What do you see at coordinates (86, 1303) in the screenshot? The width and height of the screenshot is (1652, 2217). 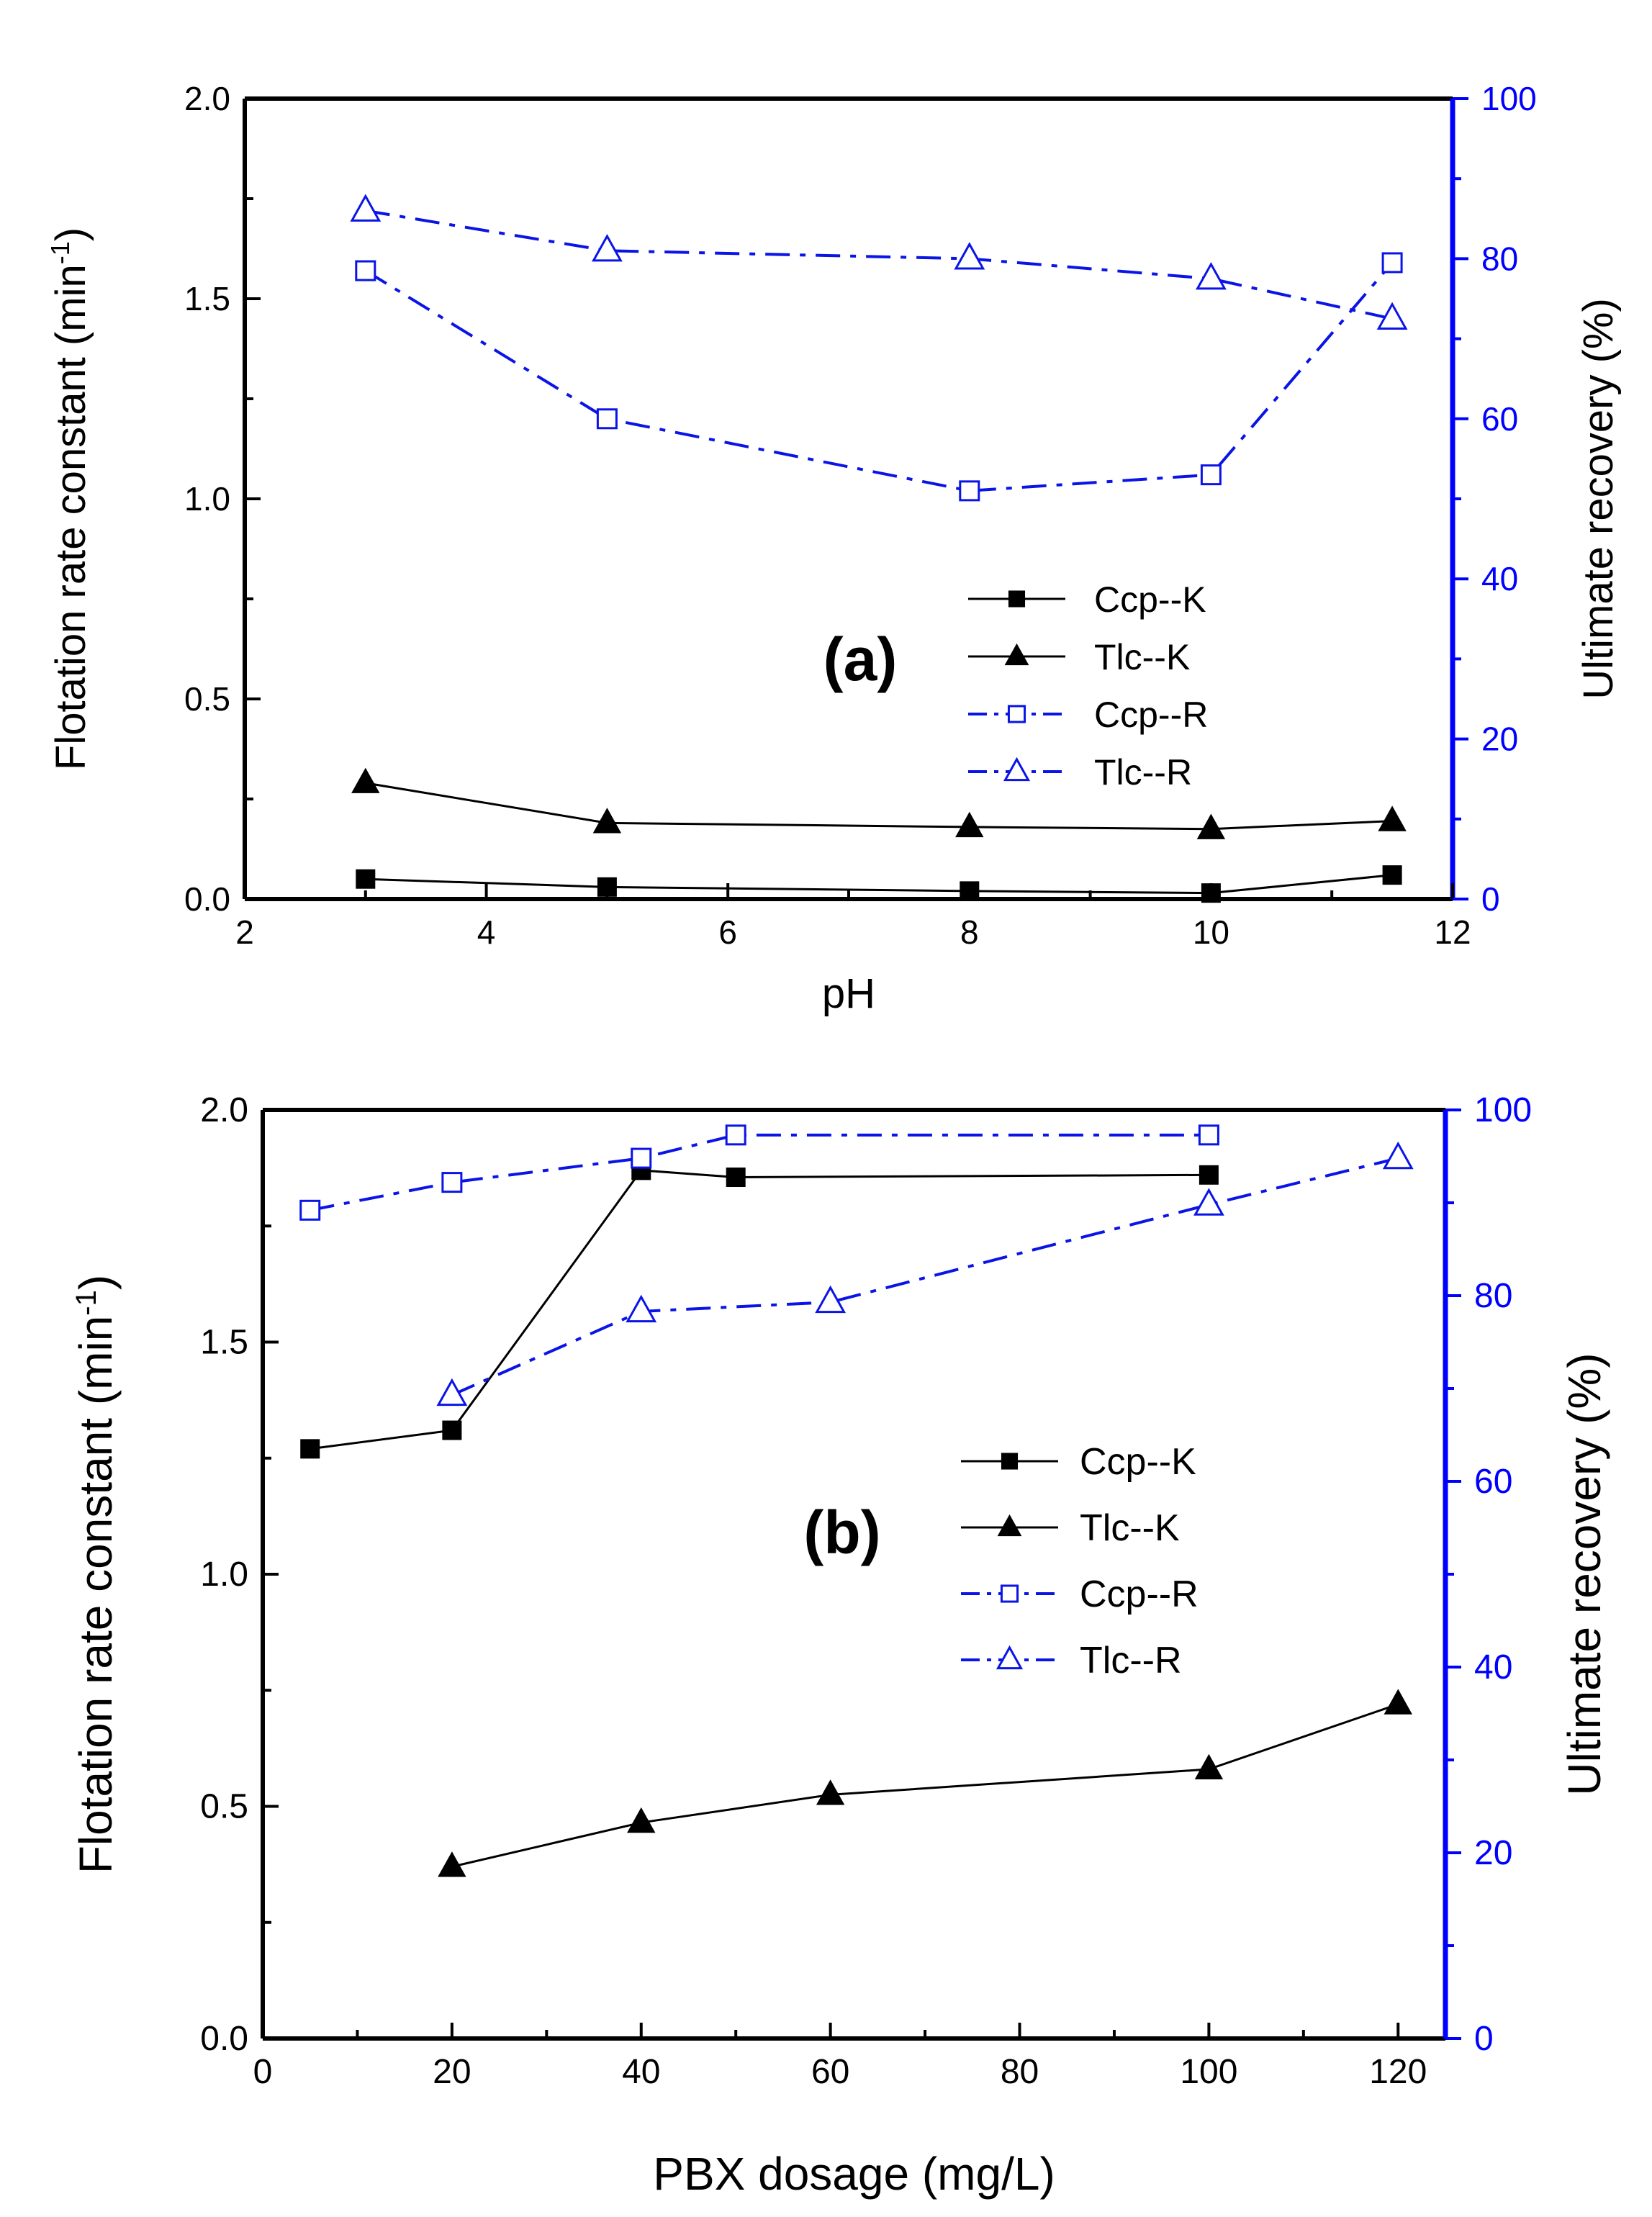 I see `y-axis-label-superscript: -1` at bounding box center [86, 1303].